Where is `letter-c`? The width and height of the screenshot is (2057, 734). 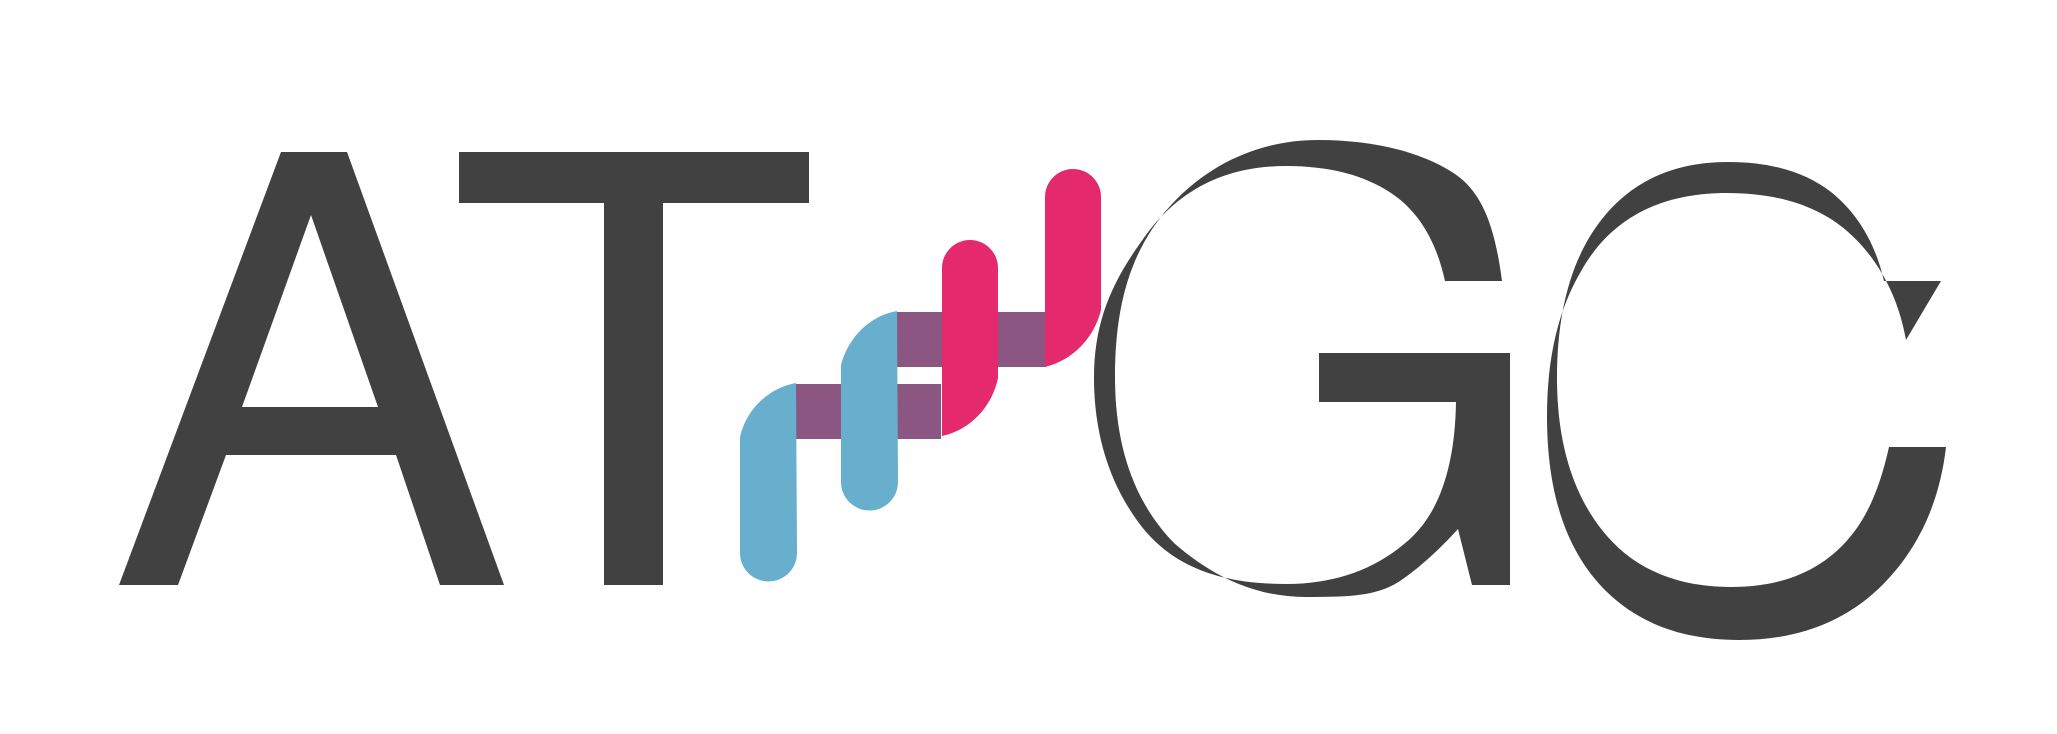
letter-c is located at coordinates (1746, 401).